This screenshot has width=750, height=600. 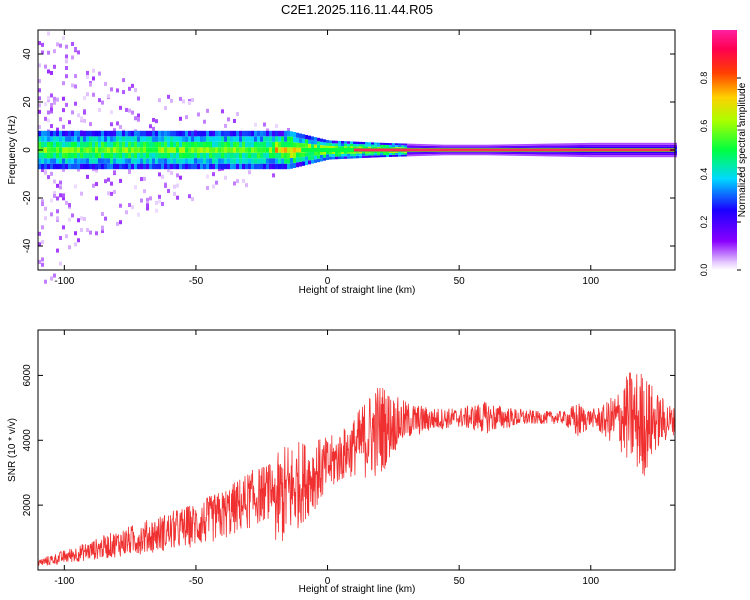 I want to click on y-tick-label: 2000, so click(x=27, y=505).